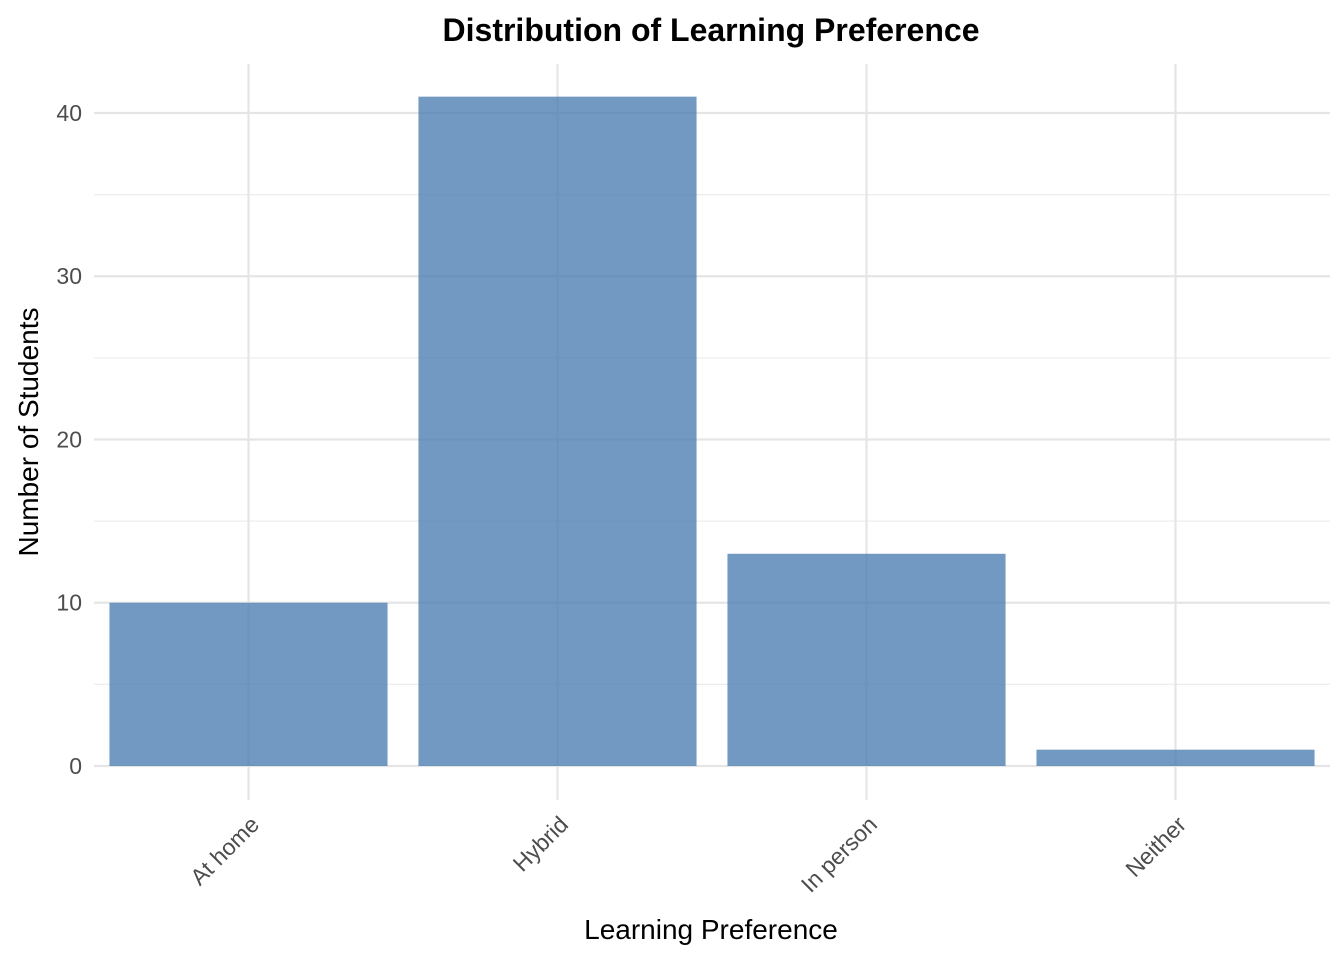 Image resolution: width=1344 pixels, height=960 pixels. Describe the element at coordinates (69, 603) in the screenshot. I see `y-tick-label: 10` at that location.